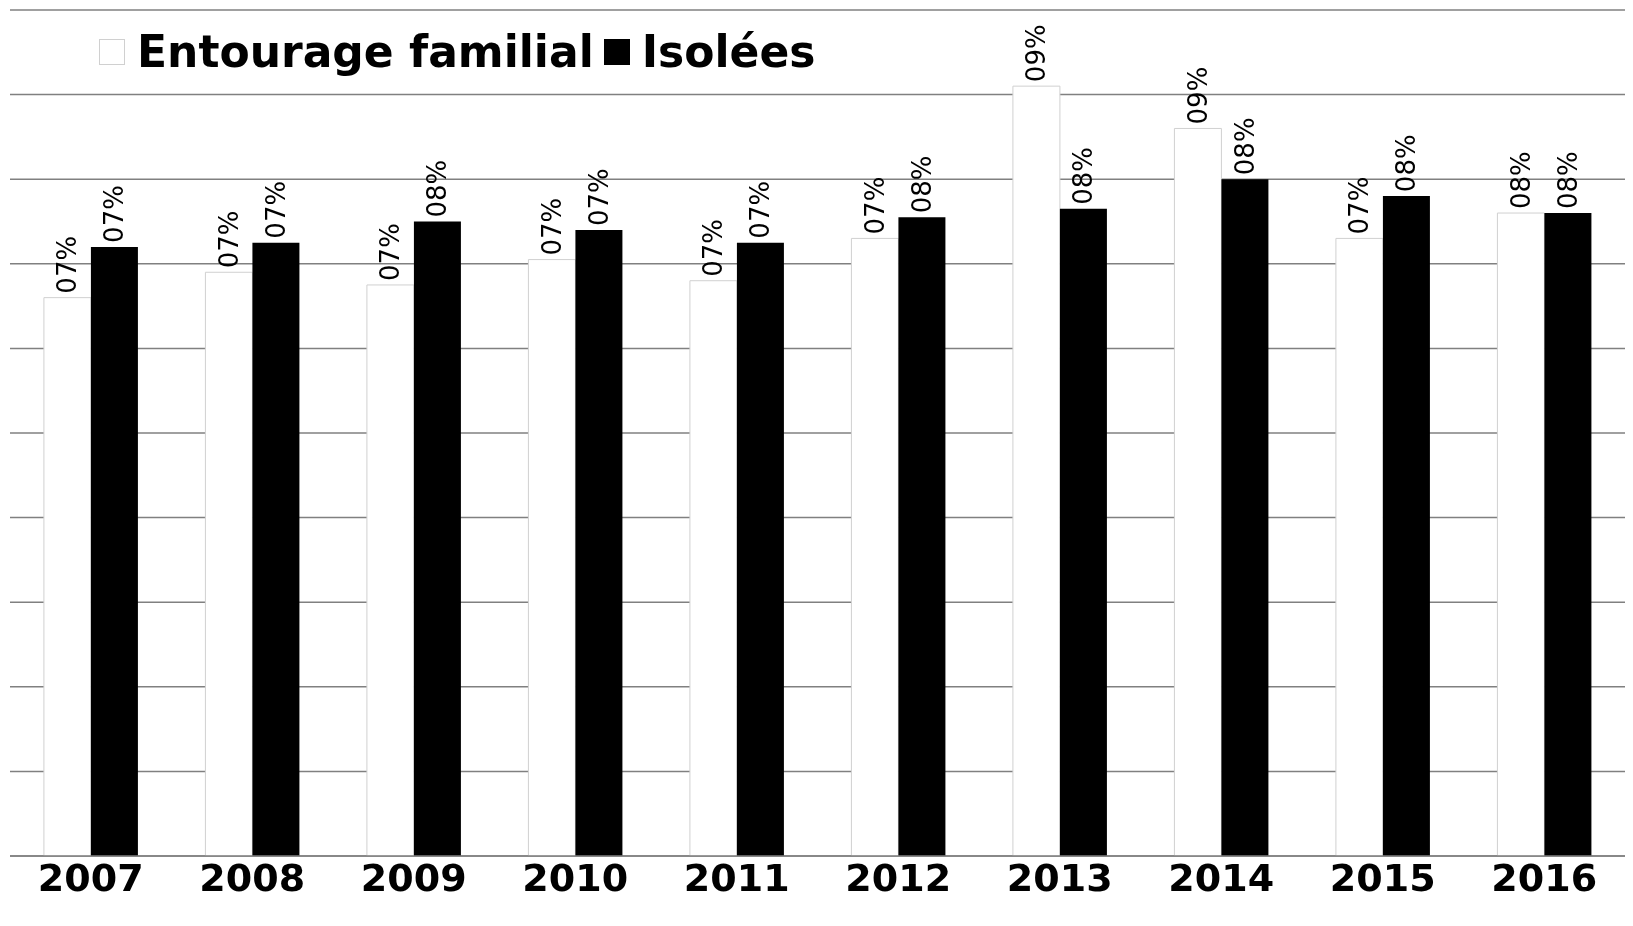  I want to click on x-tick-label: 2016, so click(1544, 877).